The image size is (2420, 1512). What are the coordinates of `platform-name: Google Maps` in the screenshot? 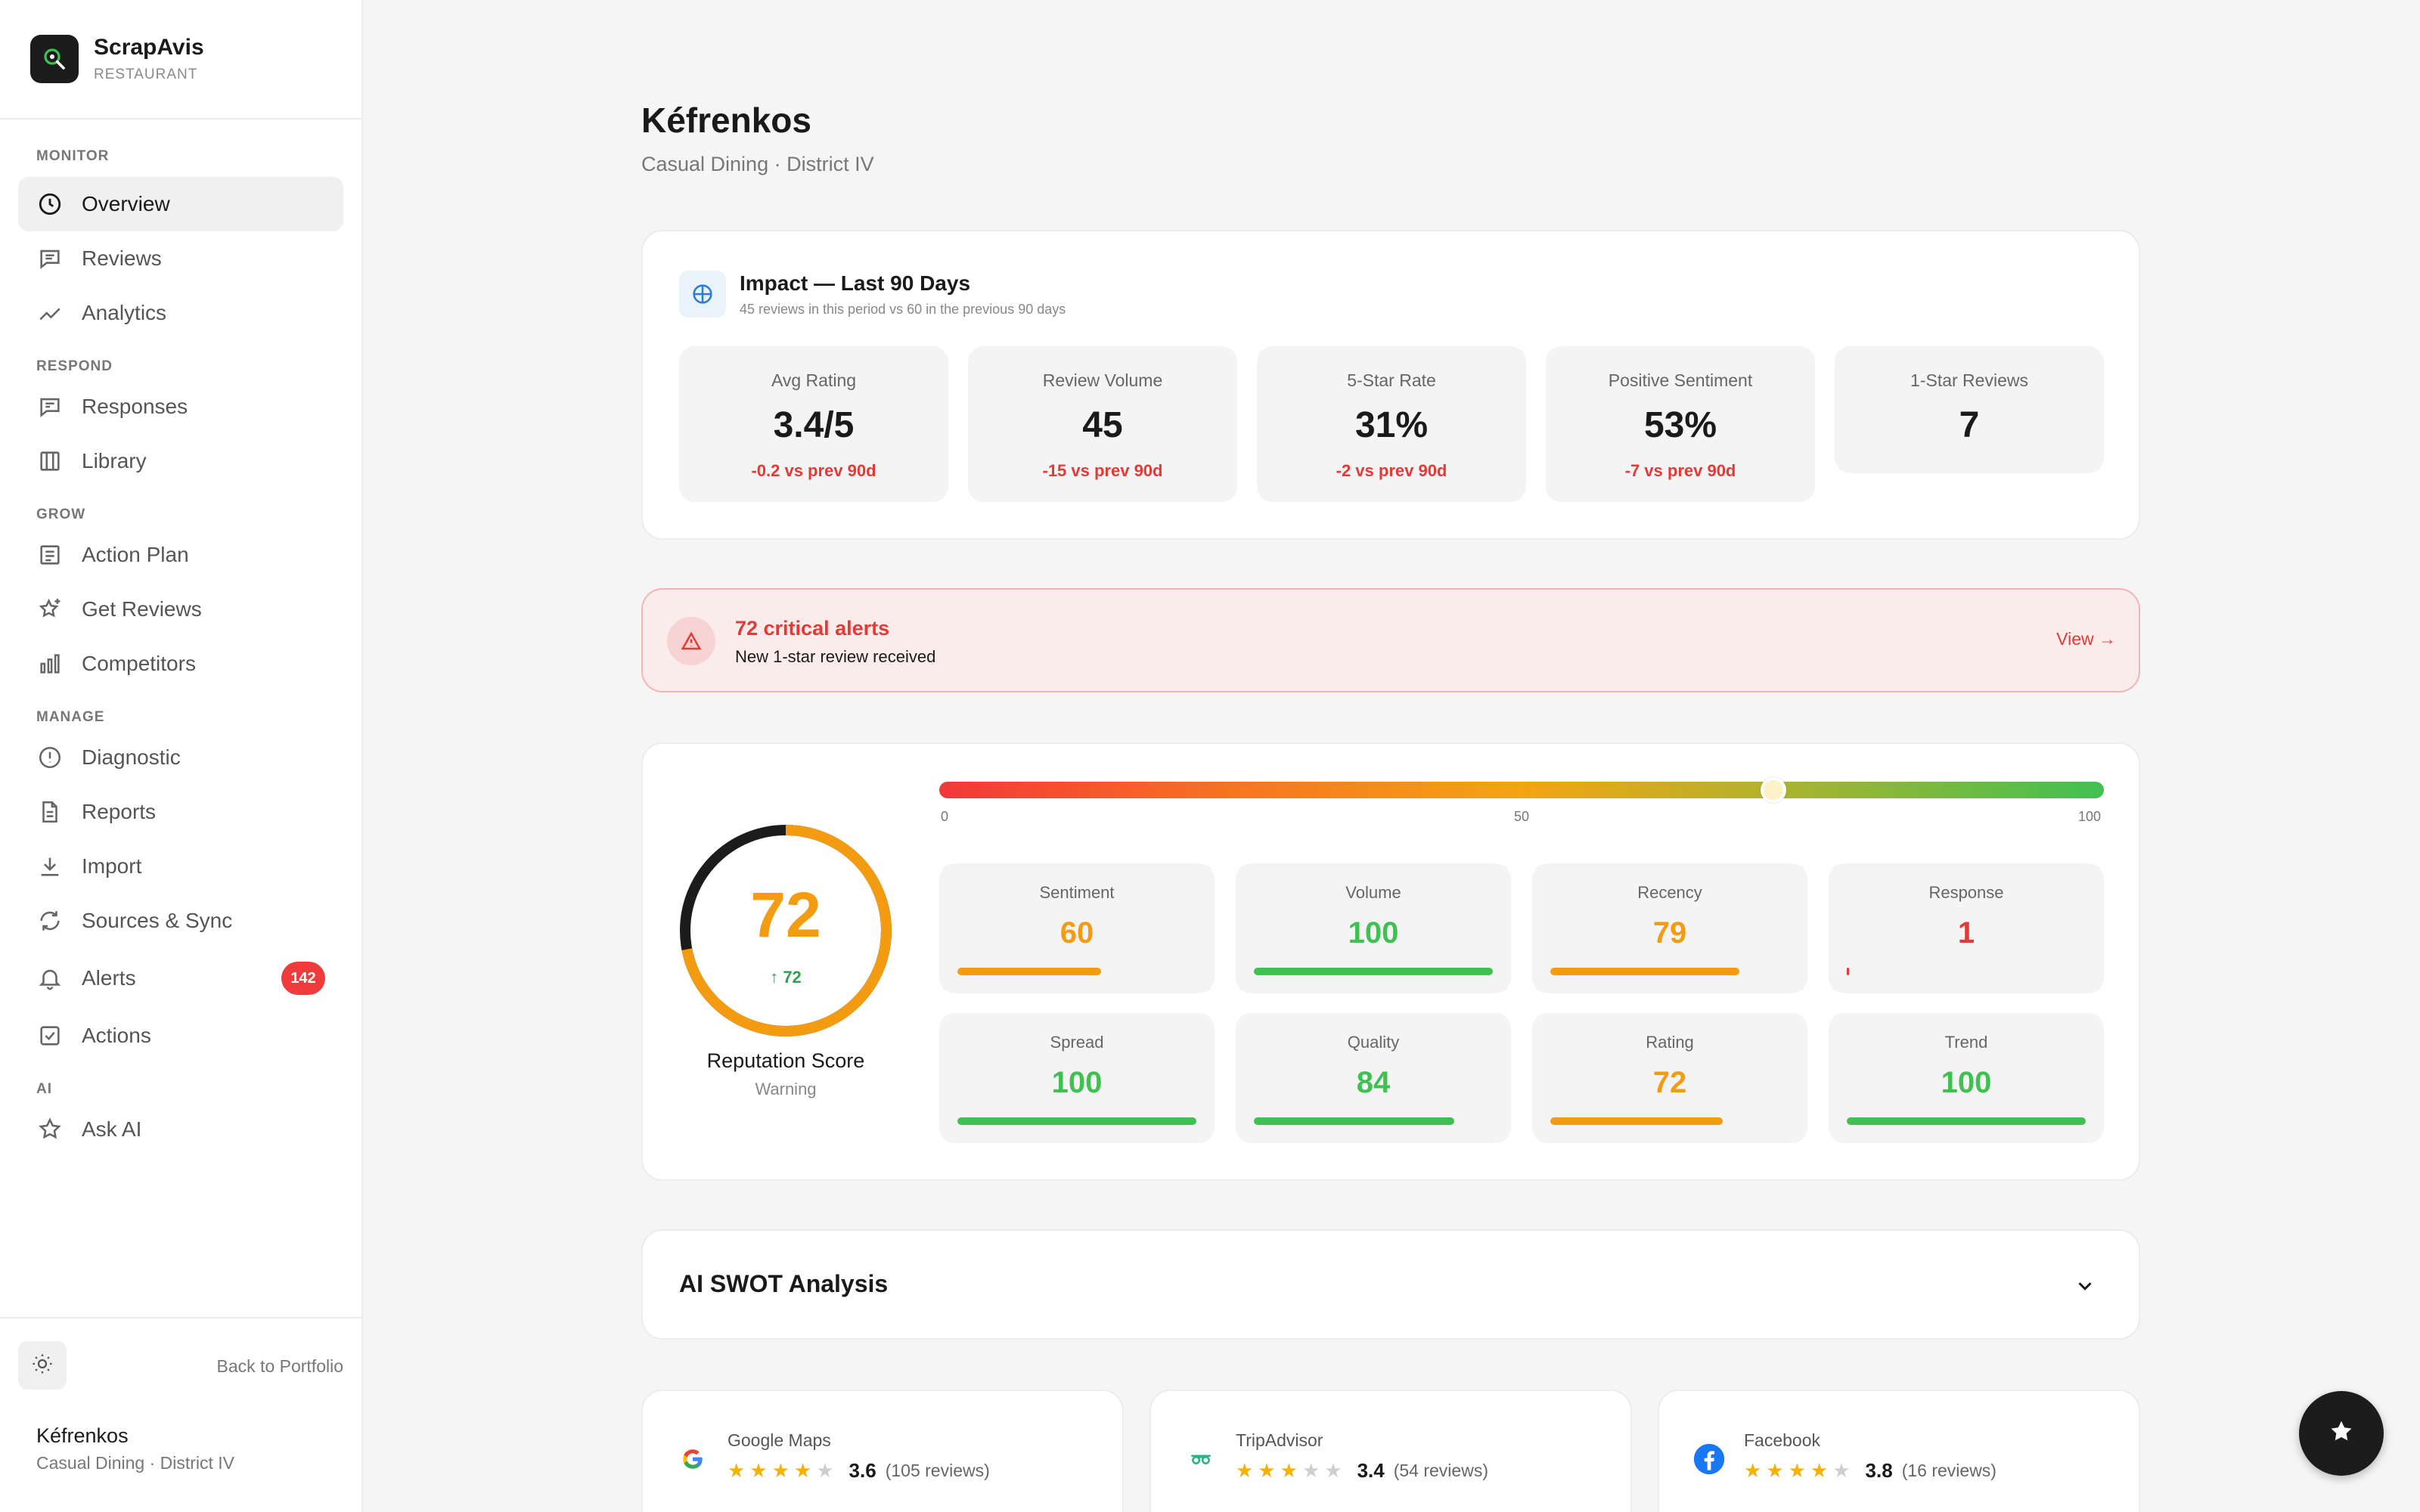 It's located at (780, 1440).